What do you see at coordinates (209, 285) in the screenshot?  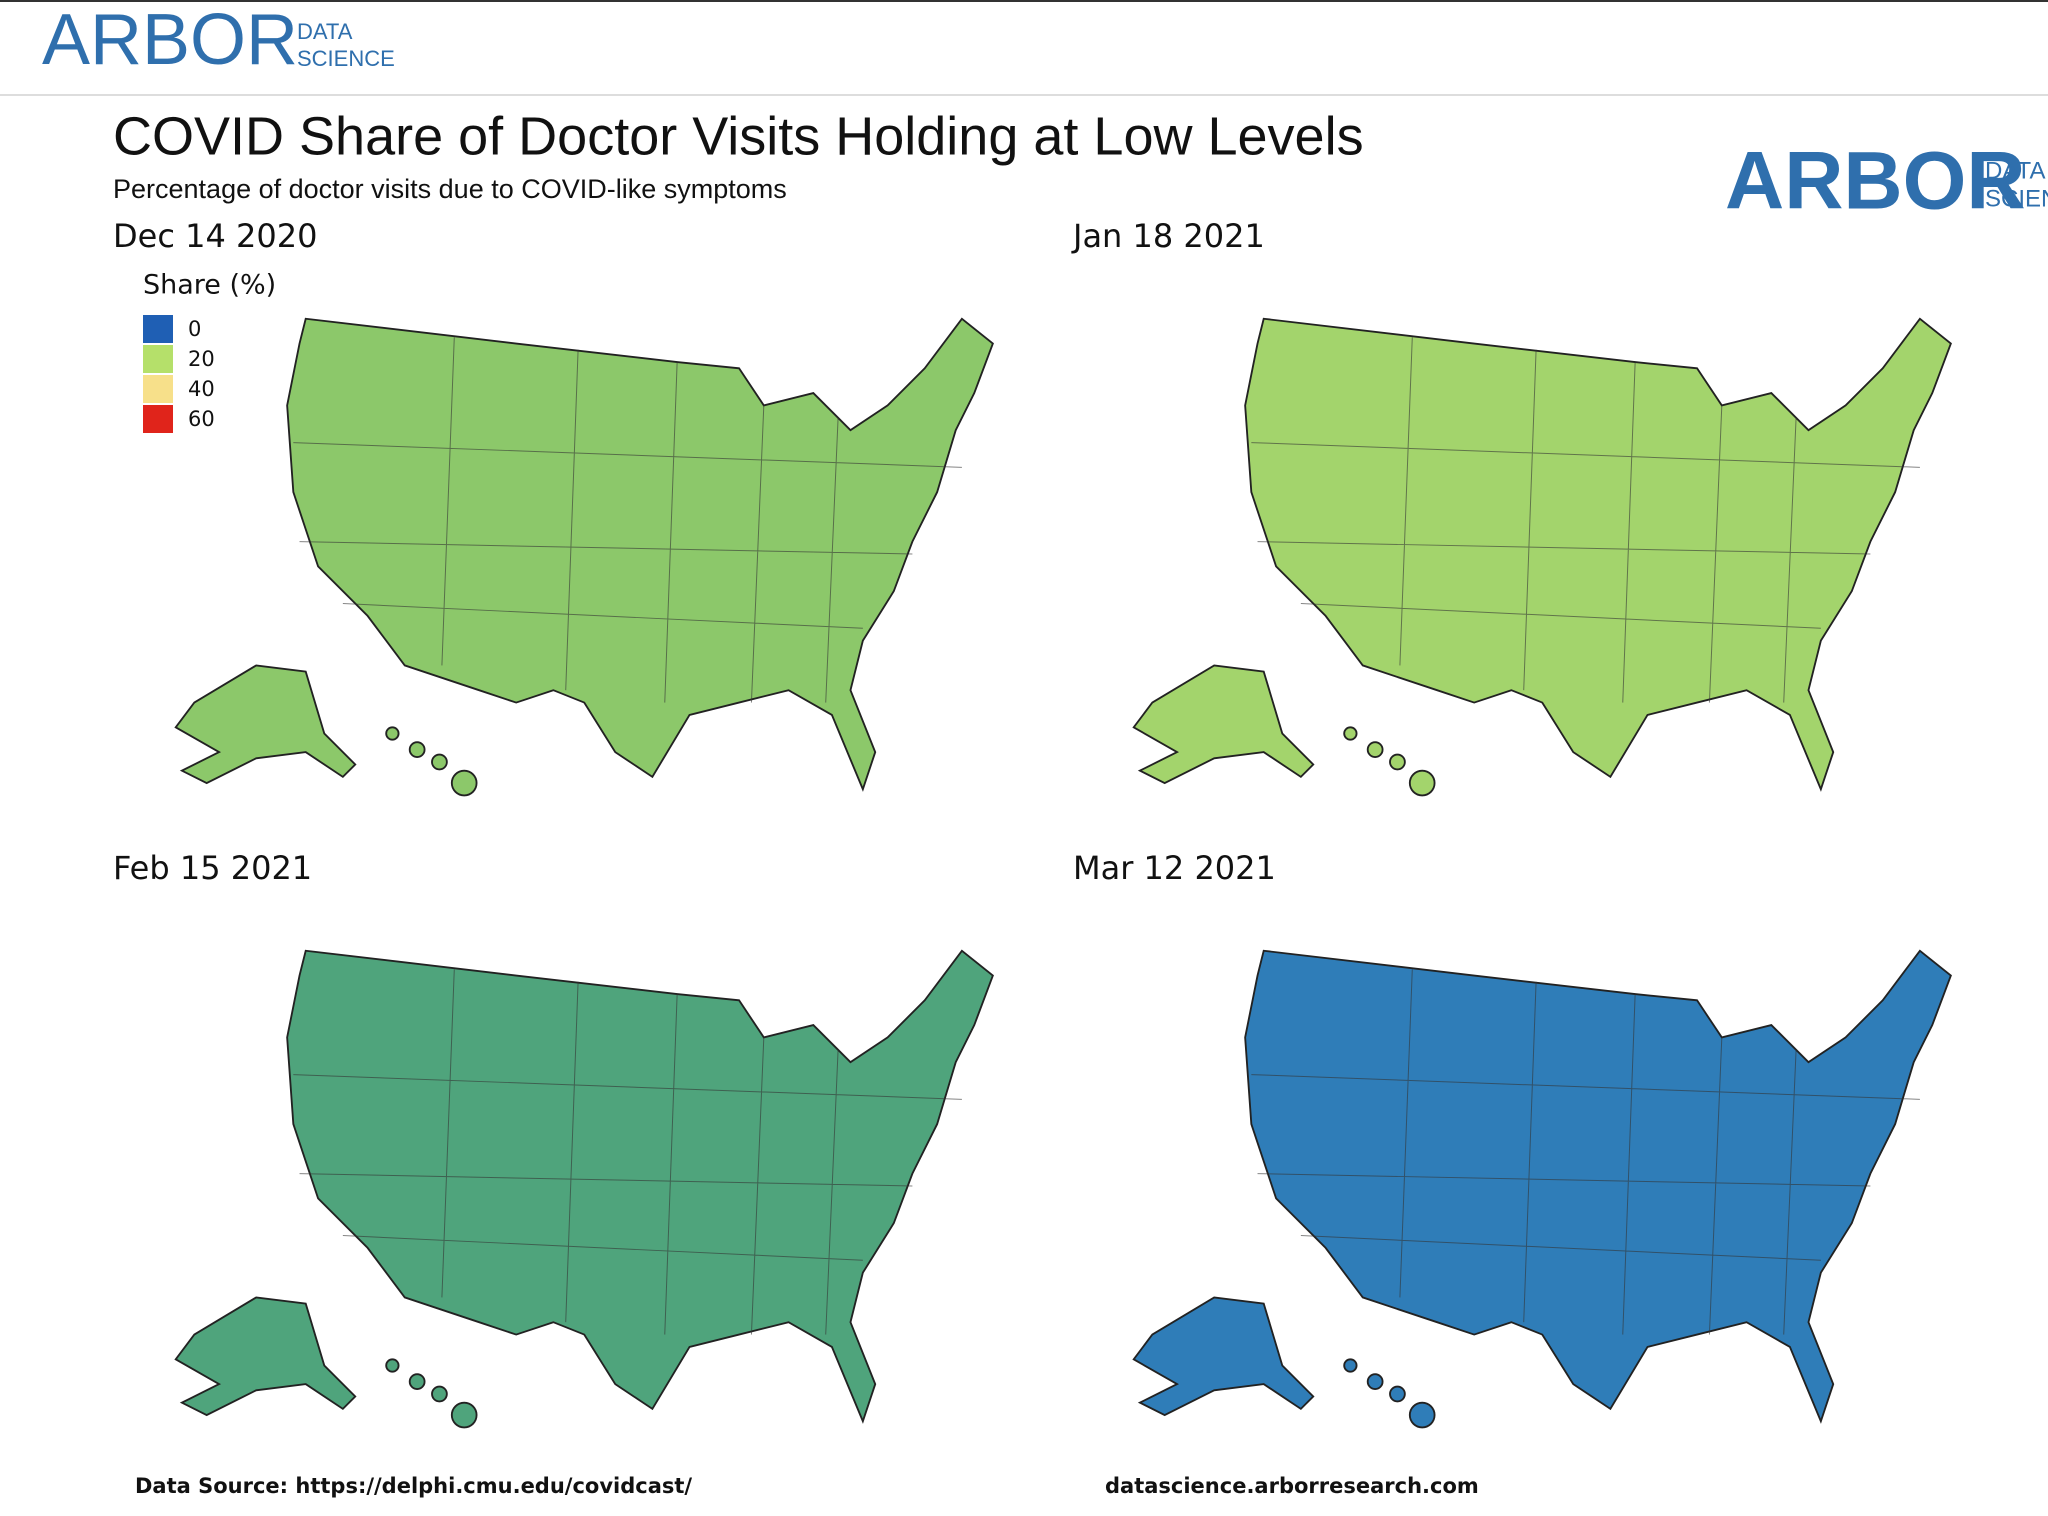 I see `legend-title: Share (%)` at bounding box center [209, 285].